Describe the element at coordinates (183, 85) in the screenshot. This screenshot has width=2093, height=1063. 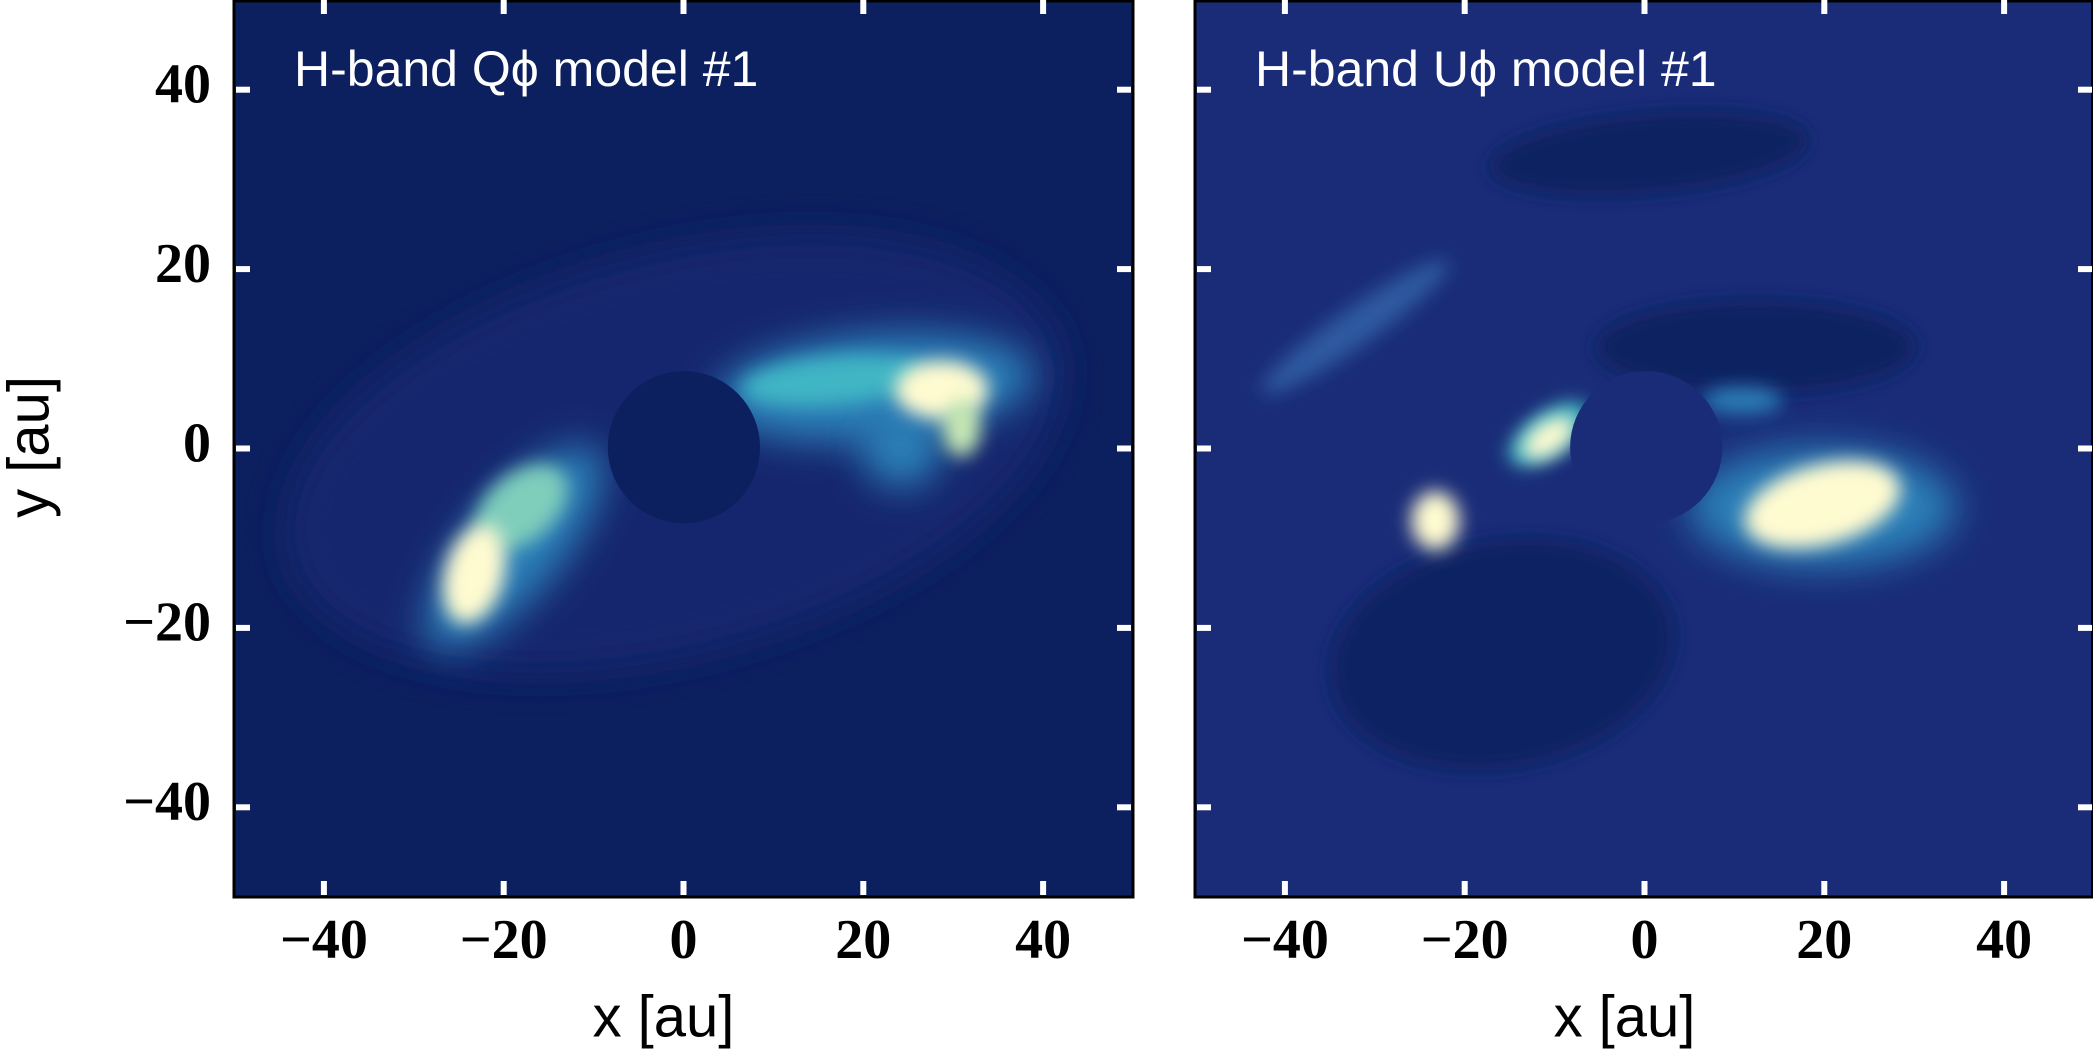
I see `y-tick-label: 40` at that location.